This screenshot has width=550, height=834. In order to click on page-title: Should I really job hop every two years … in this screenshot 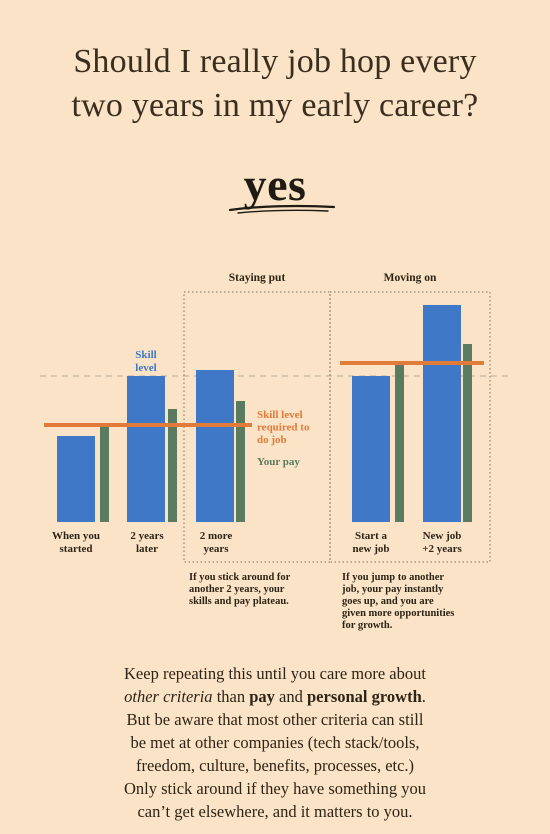, I will do `click(275, 84)`.